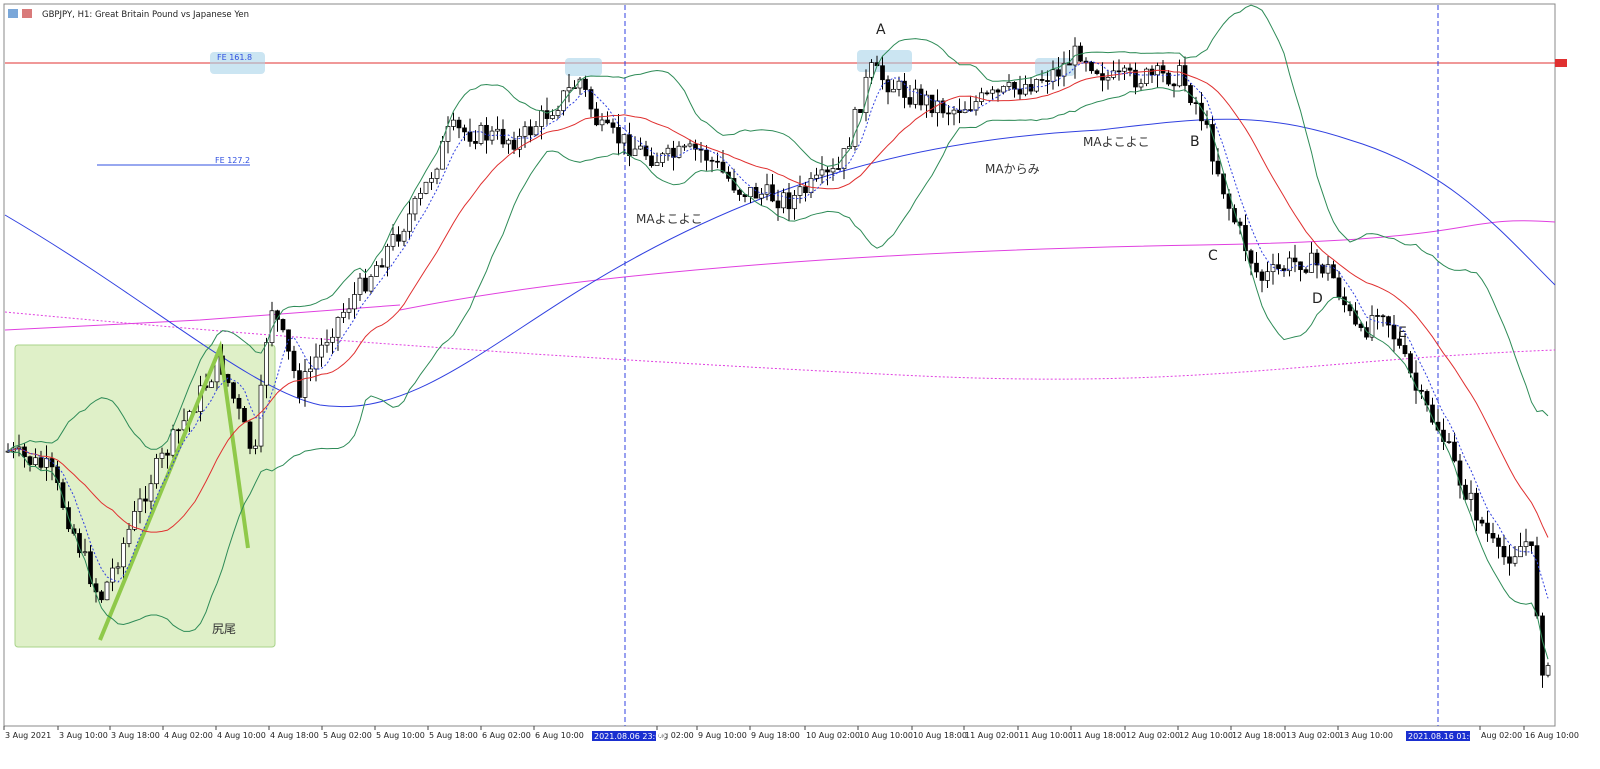 Image resolution: width=1600 pixels, height=769 pixels. I want to click on time-label: 5 Aug 10:00, so click(400, 735).